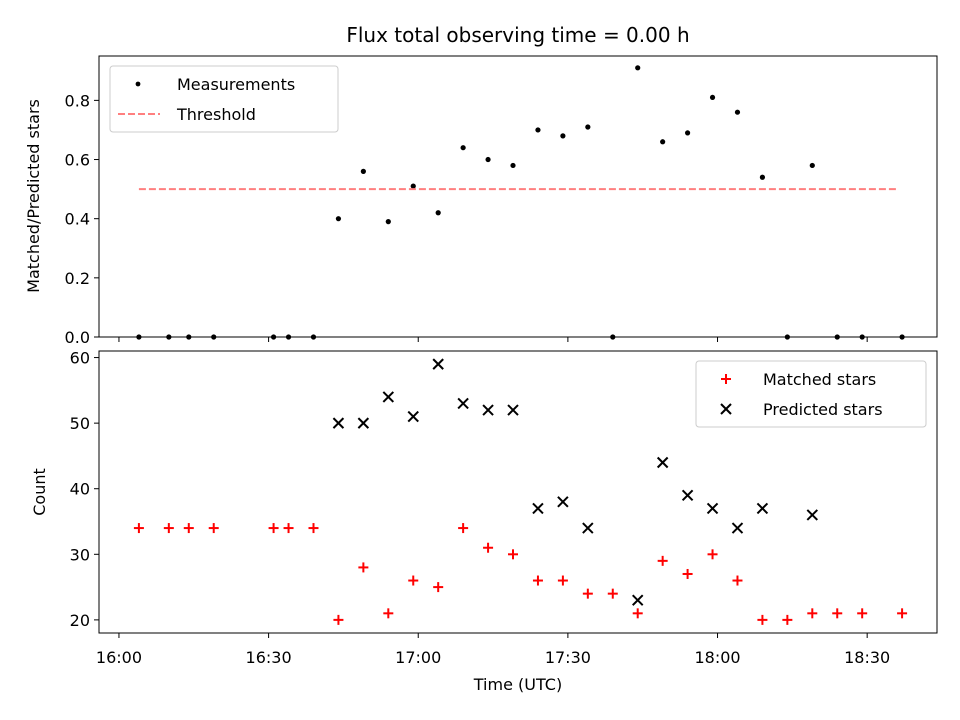 The width and height of the screenshot is (960, 720). Describe the element at coordinates (269, 657) in the screenshot. I see `x-tick-label: 16:30` at that location.